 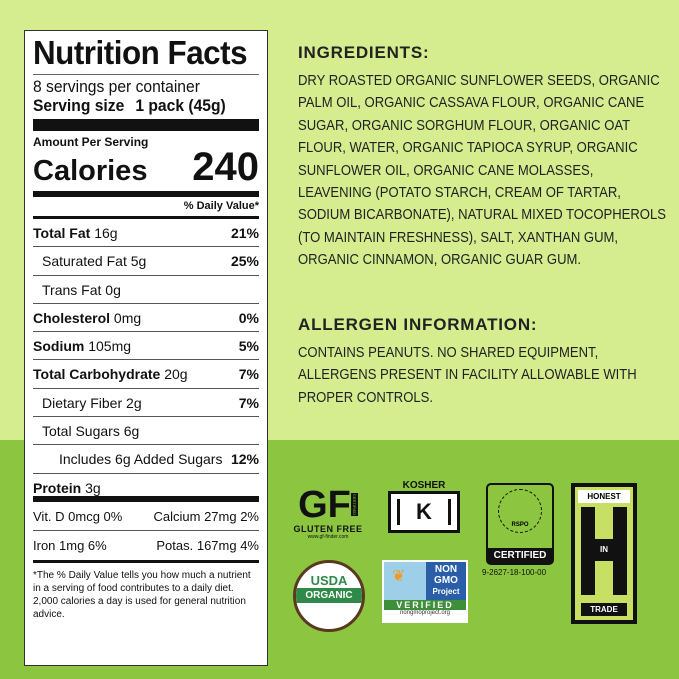 I want to click on nutrient-label: Trans Fat 0g, so click(x=81, y=289).